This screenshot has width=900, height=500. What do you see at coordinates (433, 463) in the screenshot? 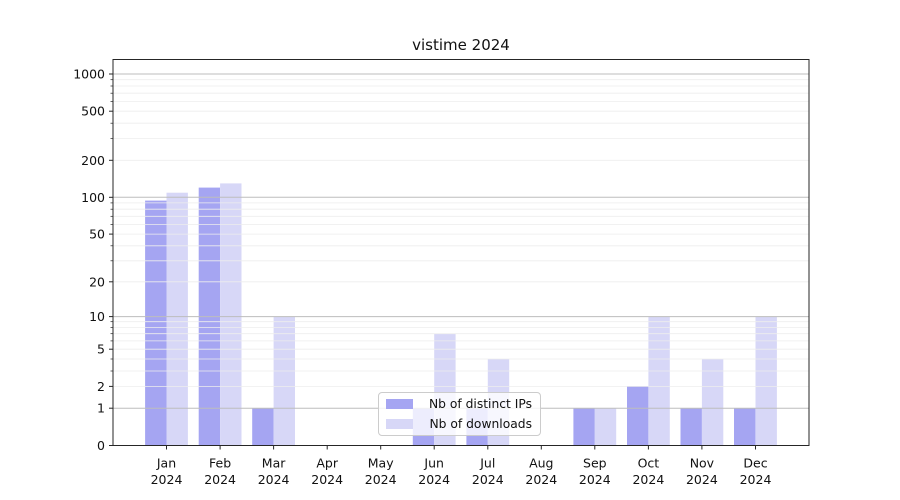
I see `x-tick-label-month: Jun` at bounding box center [433, 463].